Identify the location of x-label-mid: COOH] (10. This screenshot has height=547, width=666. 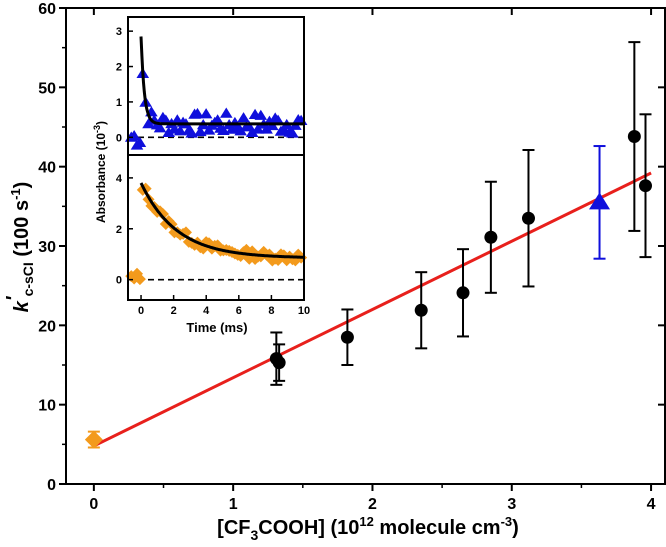
(308, 528).